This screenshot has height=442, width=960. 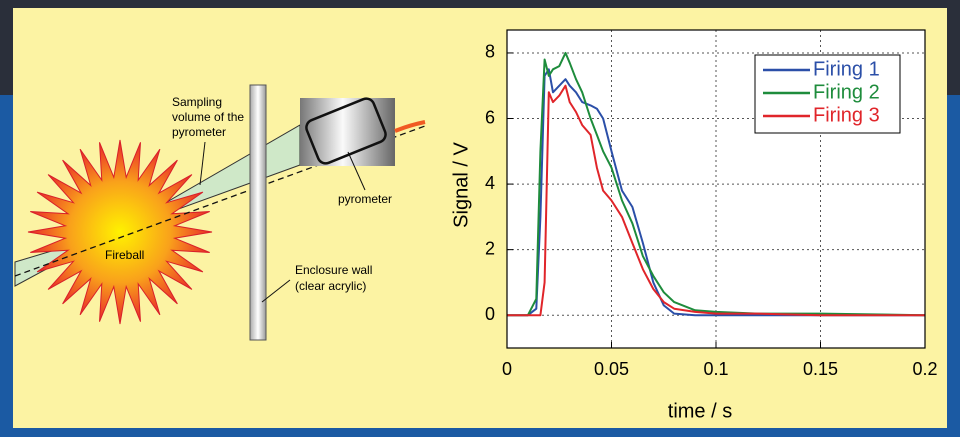 What do you see at coordinates (330, 286) in the screenshot?
I see `label: (clear acrylic)` at bounding box center [330, 286].